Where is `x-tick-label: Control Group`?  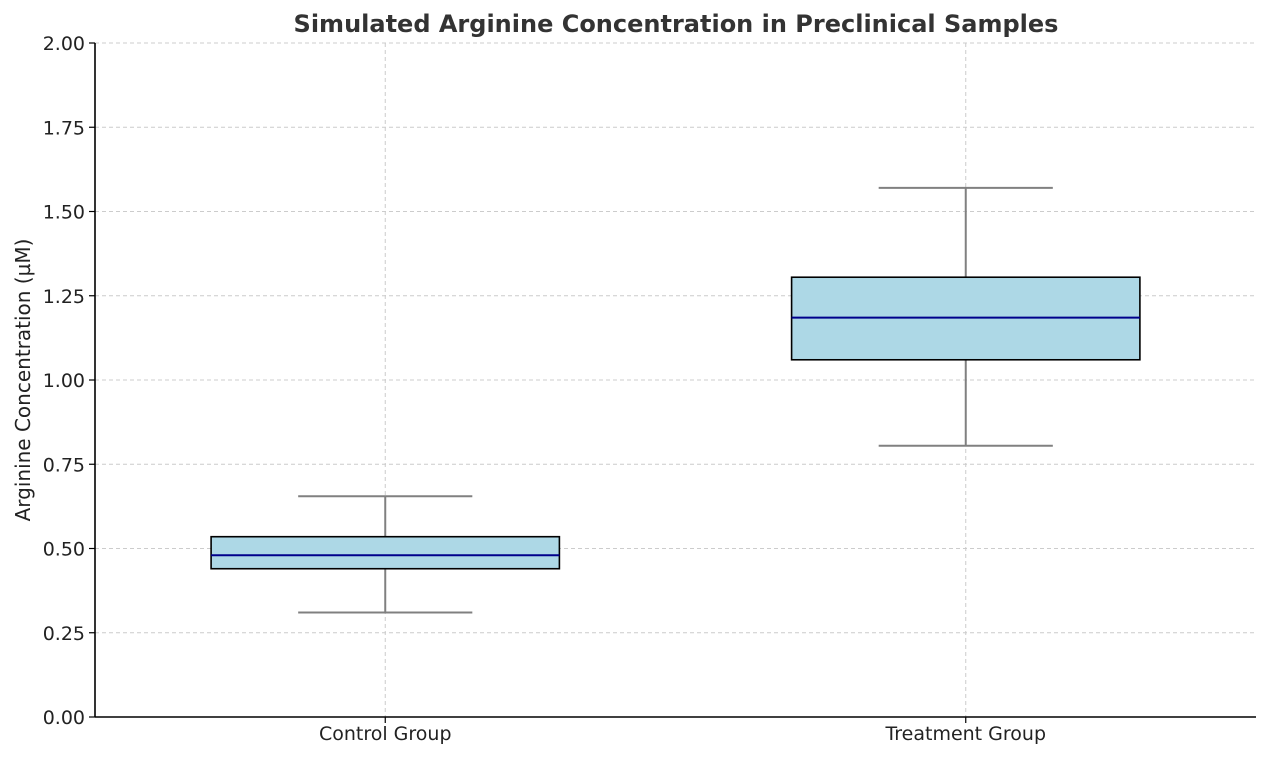 x-tick-label: Control Group is located at coordinates (385, 734).